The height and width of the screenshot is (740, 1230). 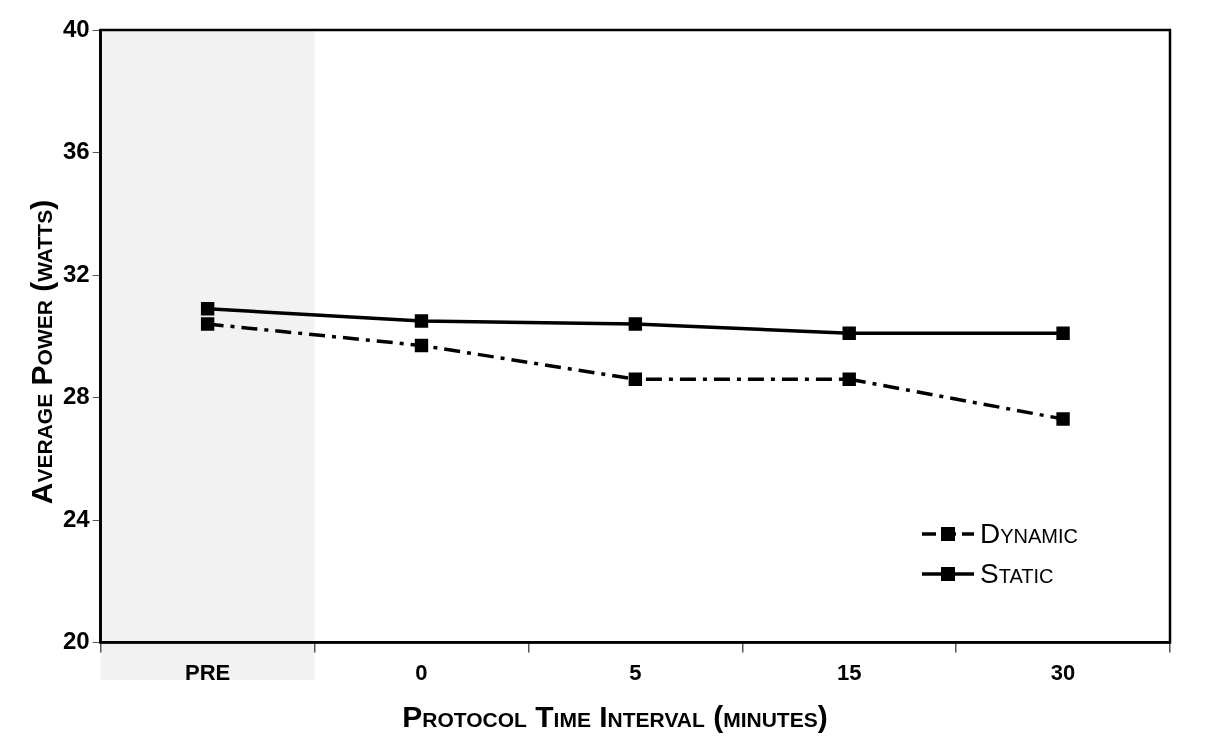 What do you see at coordinates (76, 518) in the screenshot?
I see `y-tick-label: 24` at bounding box center [76, 518].